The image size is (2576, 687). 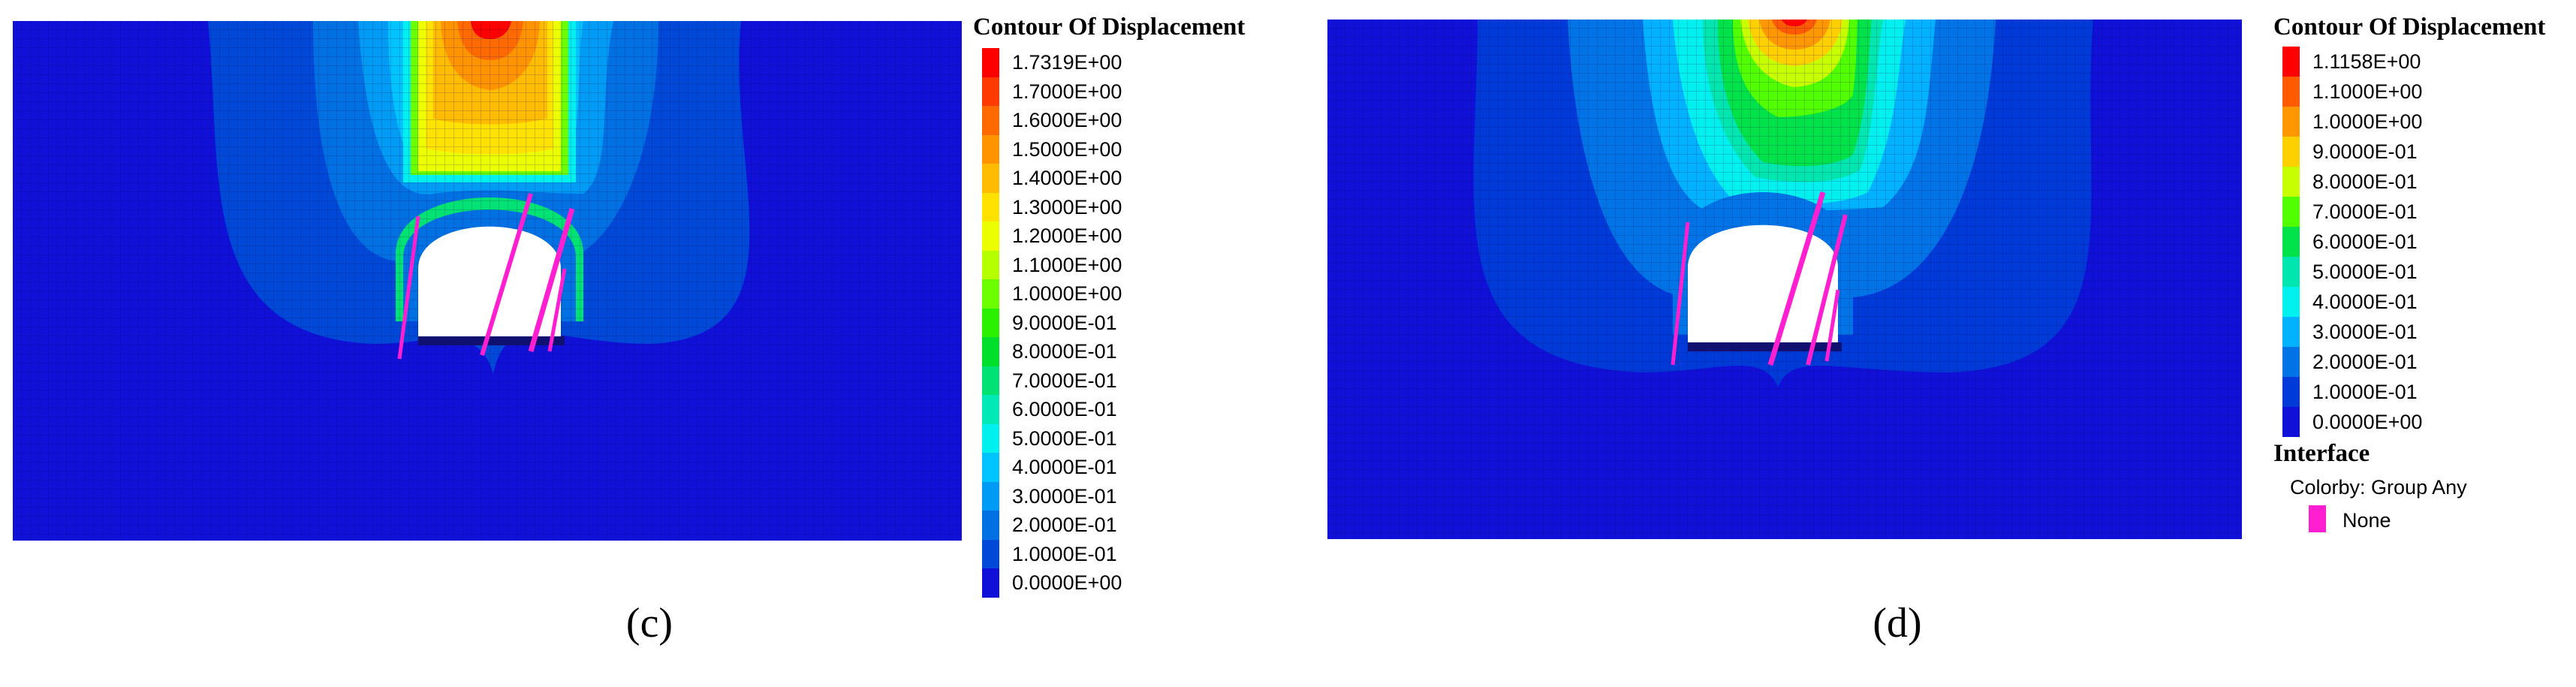 What do you see at coordinates (1067, 178) in the screenshot?
I see `legend-level-label: 1.4000E+00` at bounding box center [1067, 178].